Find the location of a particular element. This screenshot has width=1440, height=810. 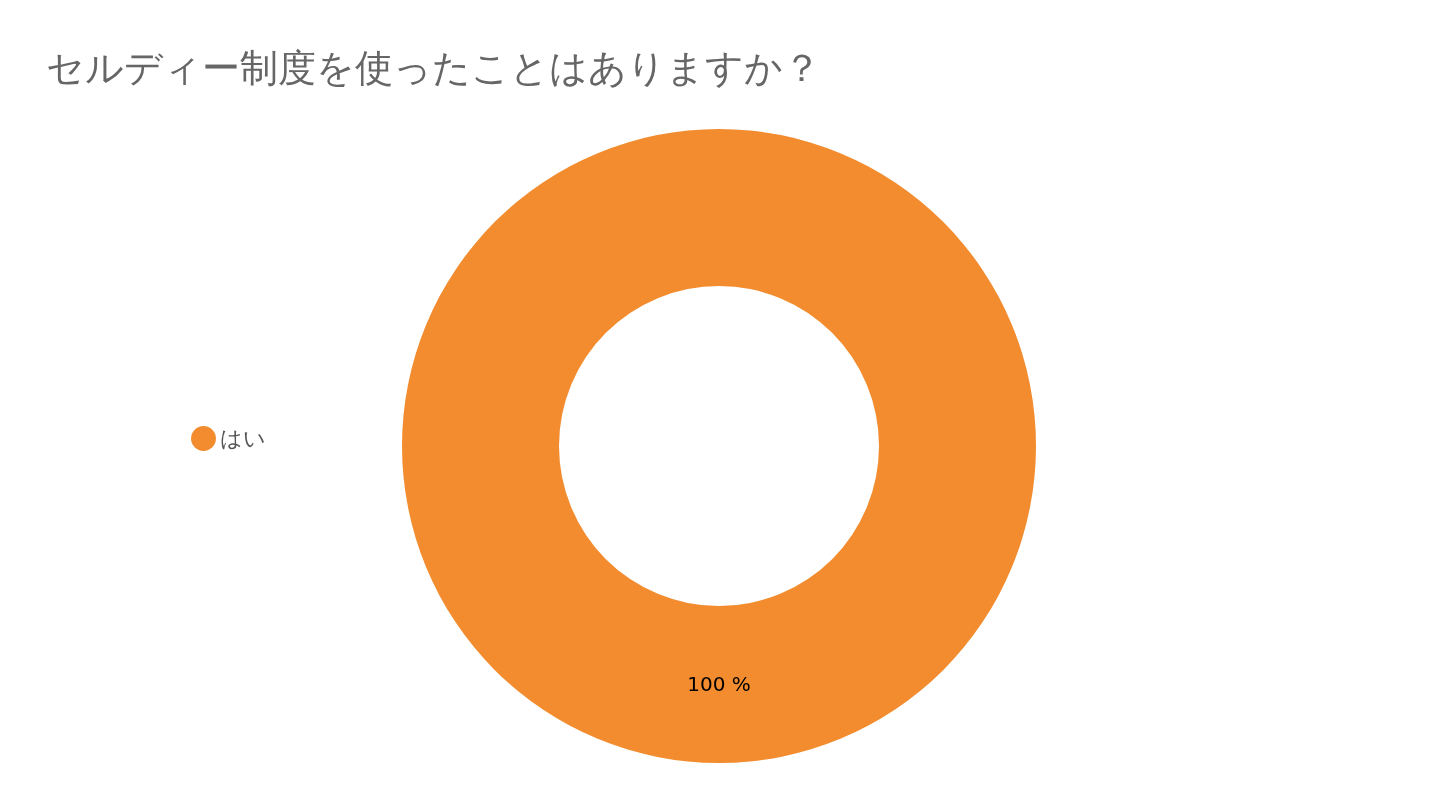

chart-title: セルディー制度を使ったことはありますか？ is located at coordinates (433, 68).